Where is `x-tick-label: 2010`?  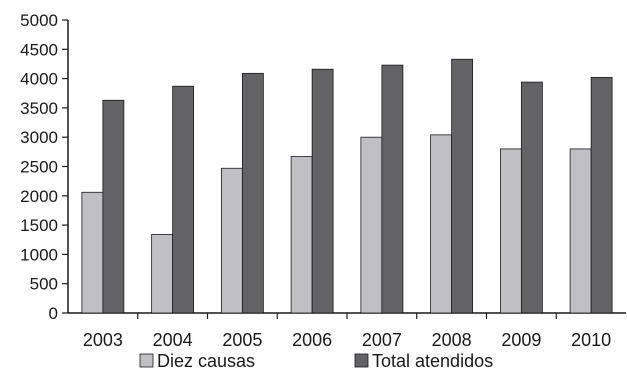 x-tick-label: 2010 is located at coordinates (591, 340).